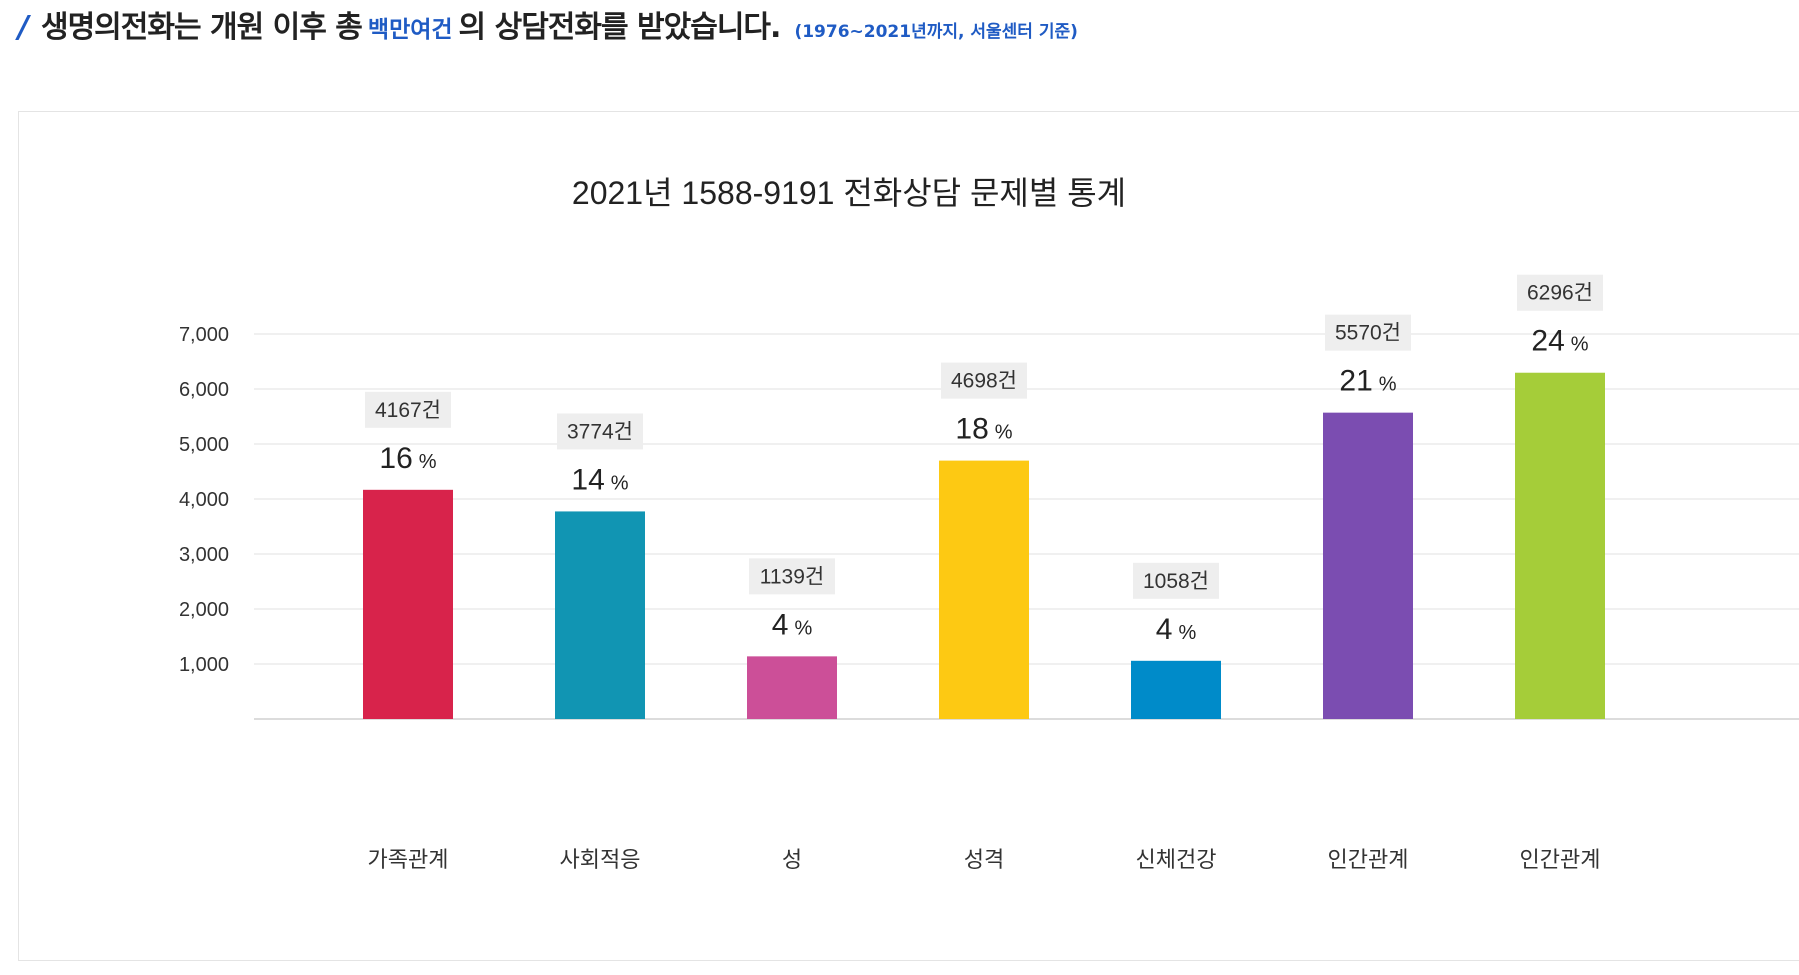 The image size is (1799, 975). I want to click on bar-percent-label: 16%, so click(407, 458).